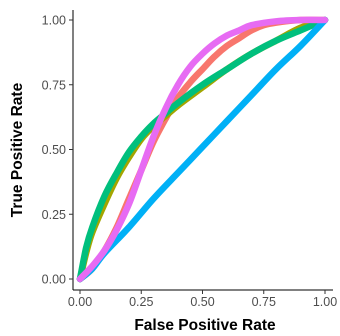 This screenshot has height=336, width=340. What do you see at coordinates (54, 215) in the screenshot?
I see `y-tick-label: 0.25` at bounding box center [54, 215].